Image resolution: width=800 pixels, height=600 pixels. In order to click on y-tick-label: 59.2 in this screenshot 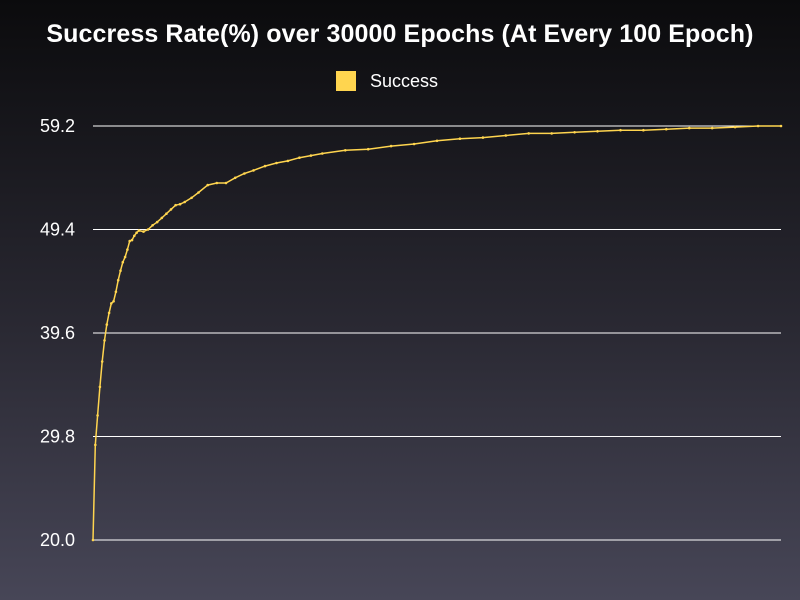, I will do `click(57, 126)`.